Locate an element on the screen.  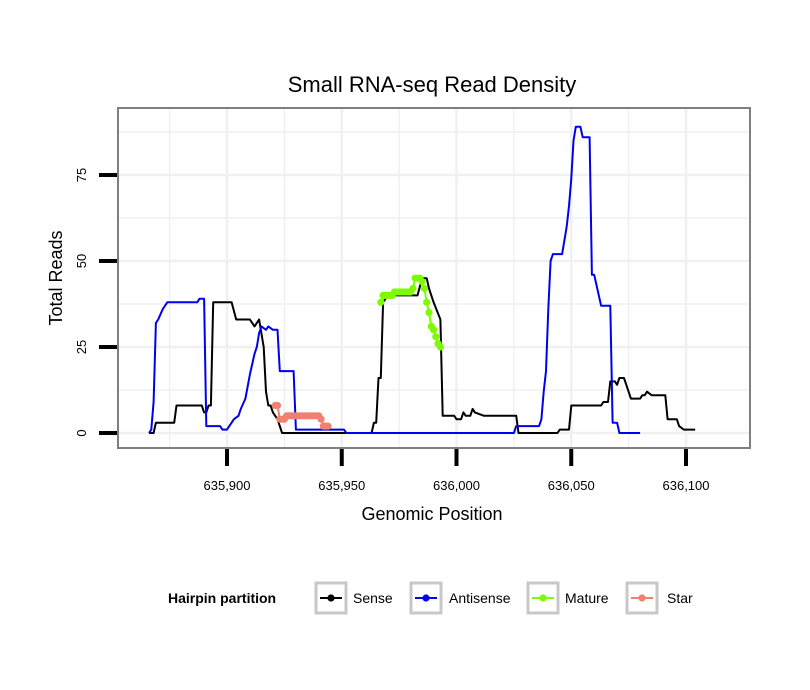
x-tick-label: 635,950 is located at coordinates (341, 485).